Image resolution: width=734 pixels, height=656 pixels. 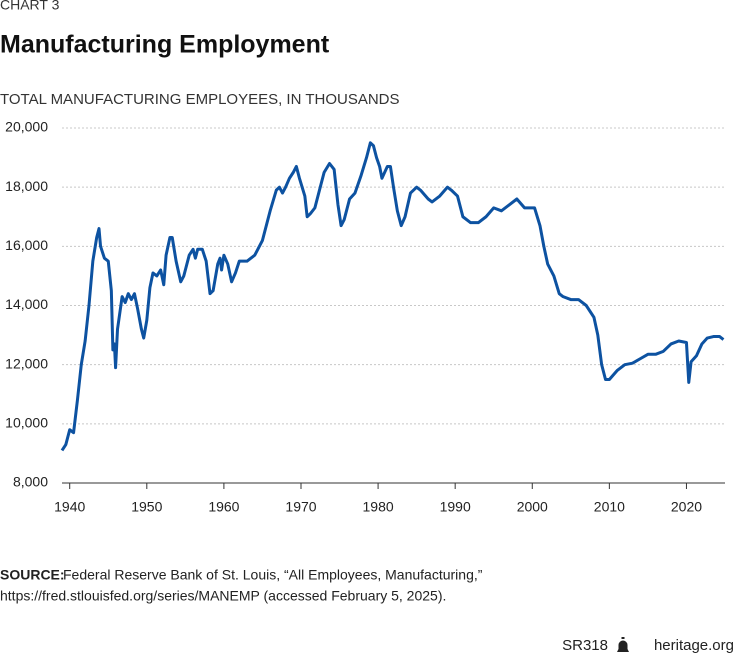 I want to click on y-tick-label: 14,000, so click(x=26, y=304).